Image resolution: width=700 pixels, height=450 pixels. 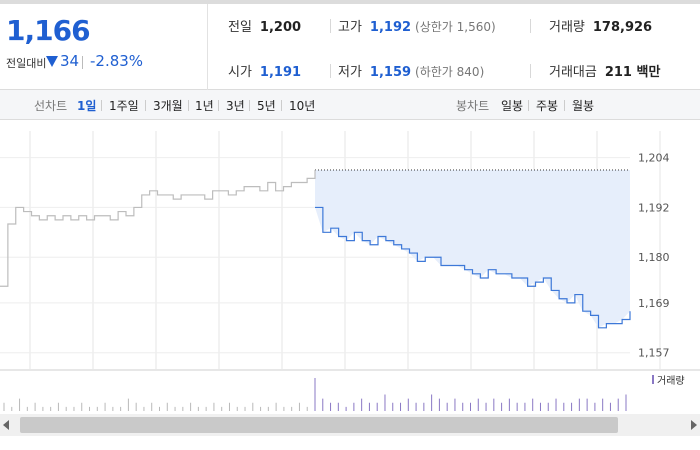 What do you see at coordinates (266, 106) in the screenshot?
I see `tab-5-years: 5년` at bounding box center [266, 106].